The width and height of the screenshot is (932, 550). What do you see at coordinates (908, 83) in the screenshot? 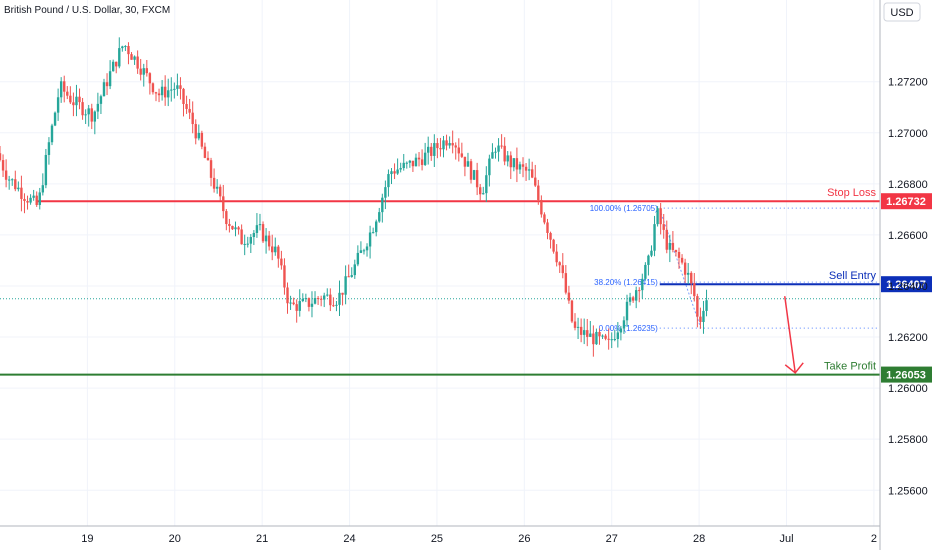
I see `y-tick-label: 1.27200` at bounding box center [908, 83].